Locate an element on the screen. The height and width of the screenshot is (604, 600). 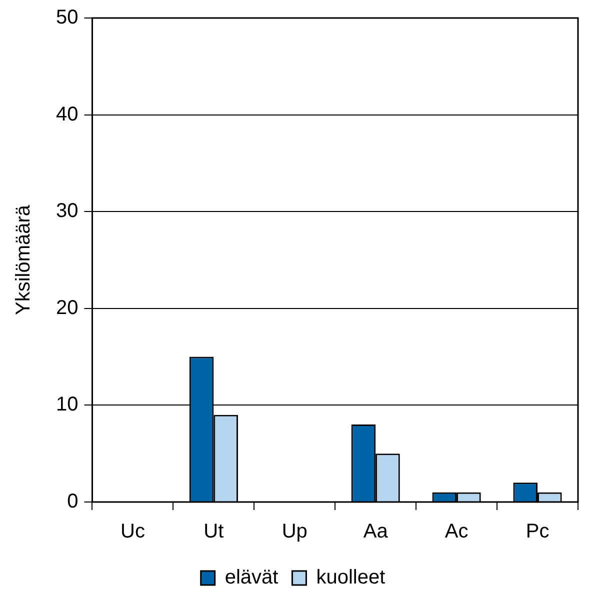
legend-label: elävät is located at coordinates (251, 577).